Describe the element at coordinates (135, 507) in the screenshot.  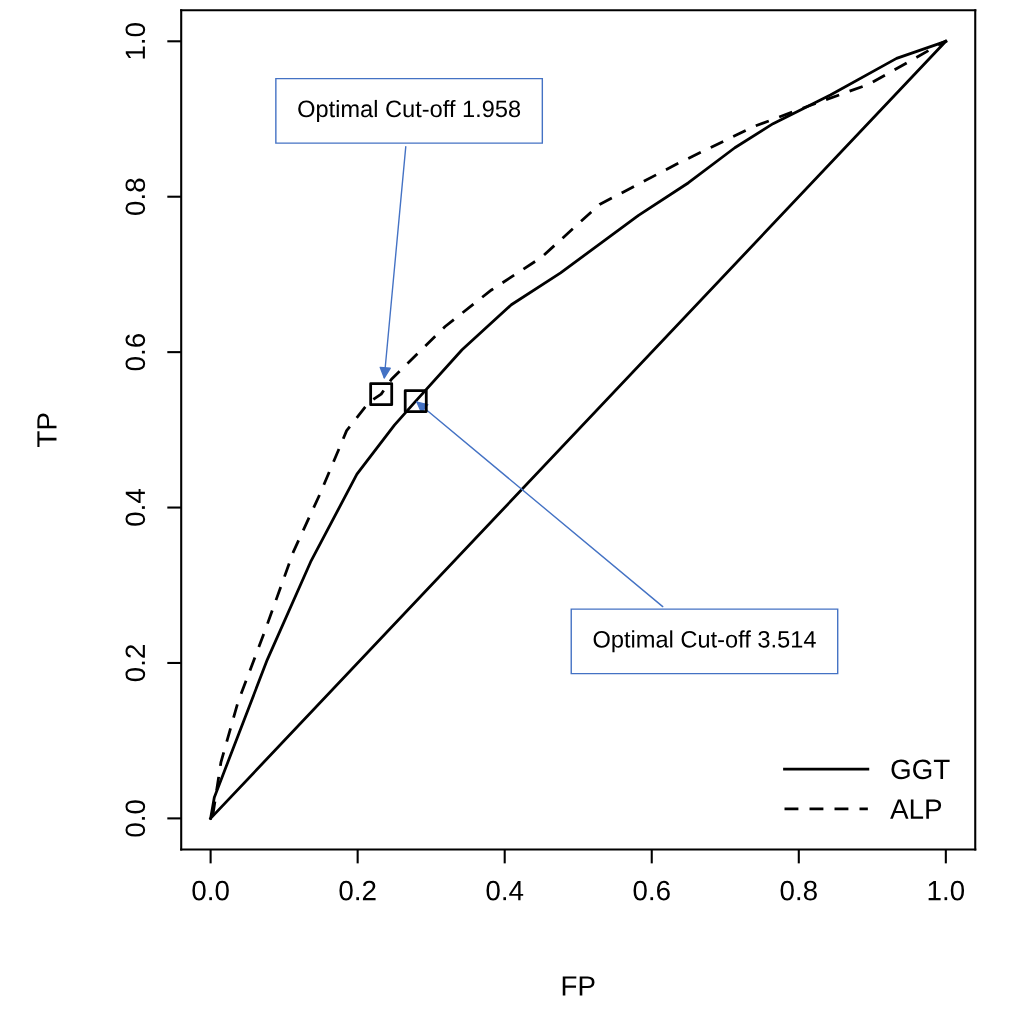
I see `y-tick-label: 0.4` at that location.